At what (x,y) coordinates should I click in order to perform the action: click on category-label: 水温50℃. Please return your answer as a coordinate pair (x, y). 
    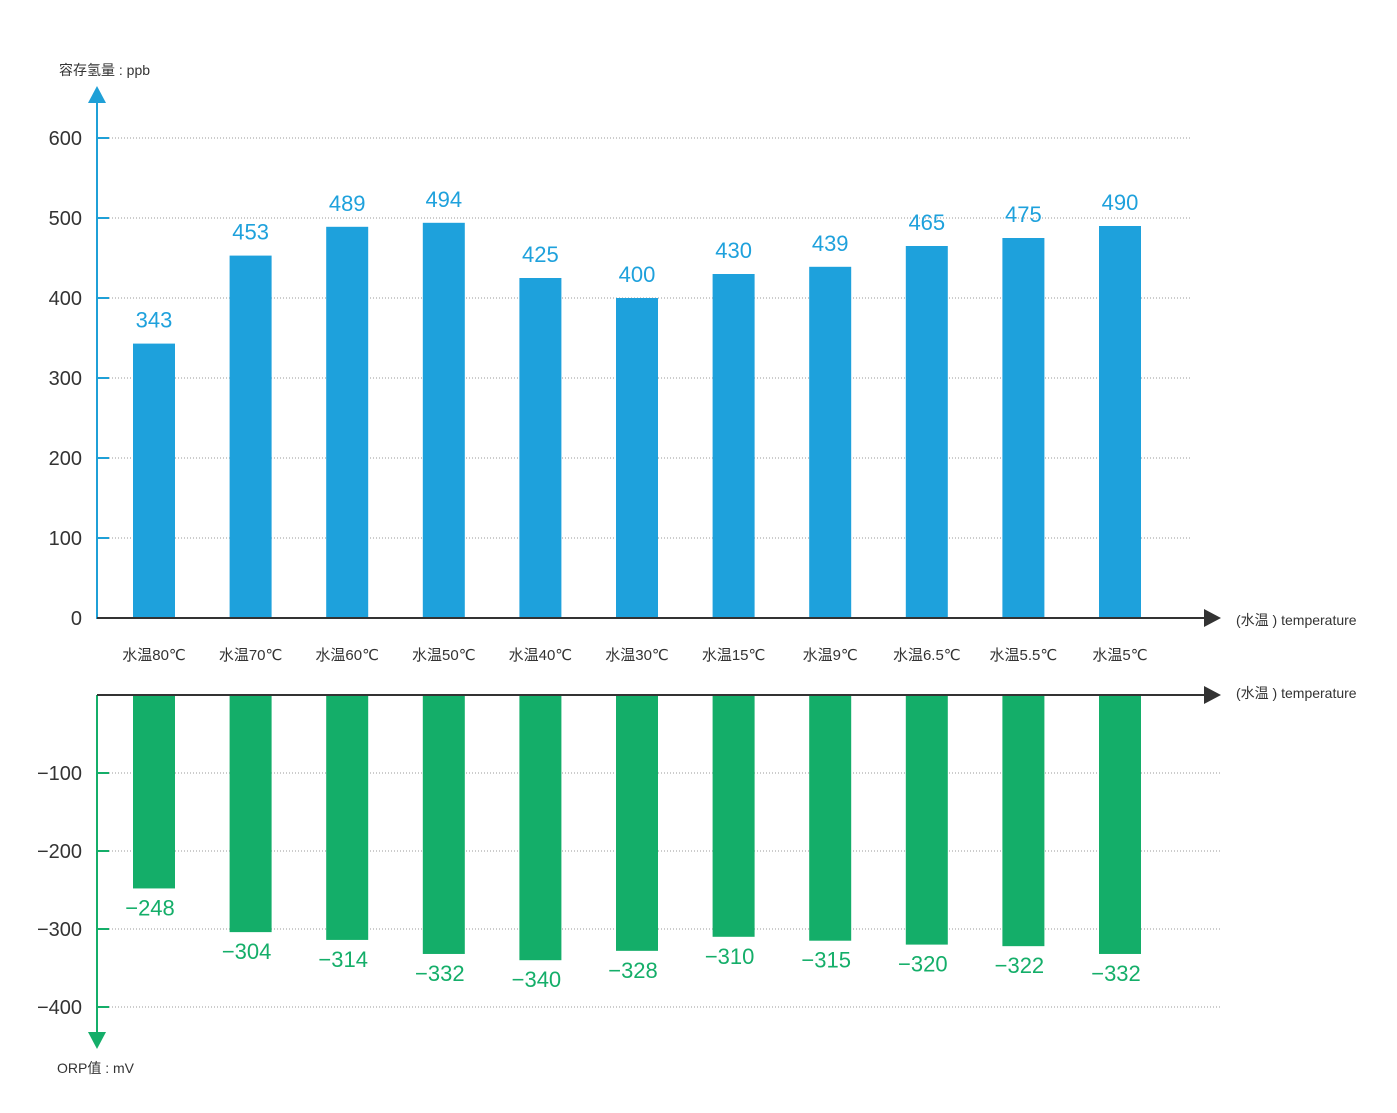
    Looking at the image, I should click on (444, 655).